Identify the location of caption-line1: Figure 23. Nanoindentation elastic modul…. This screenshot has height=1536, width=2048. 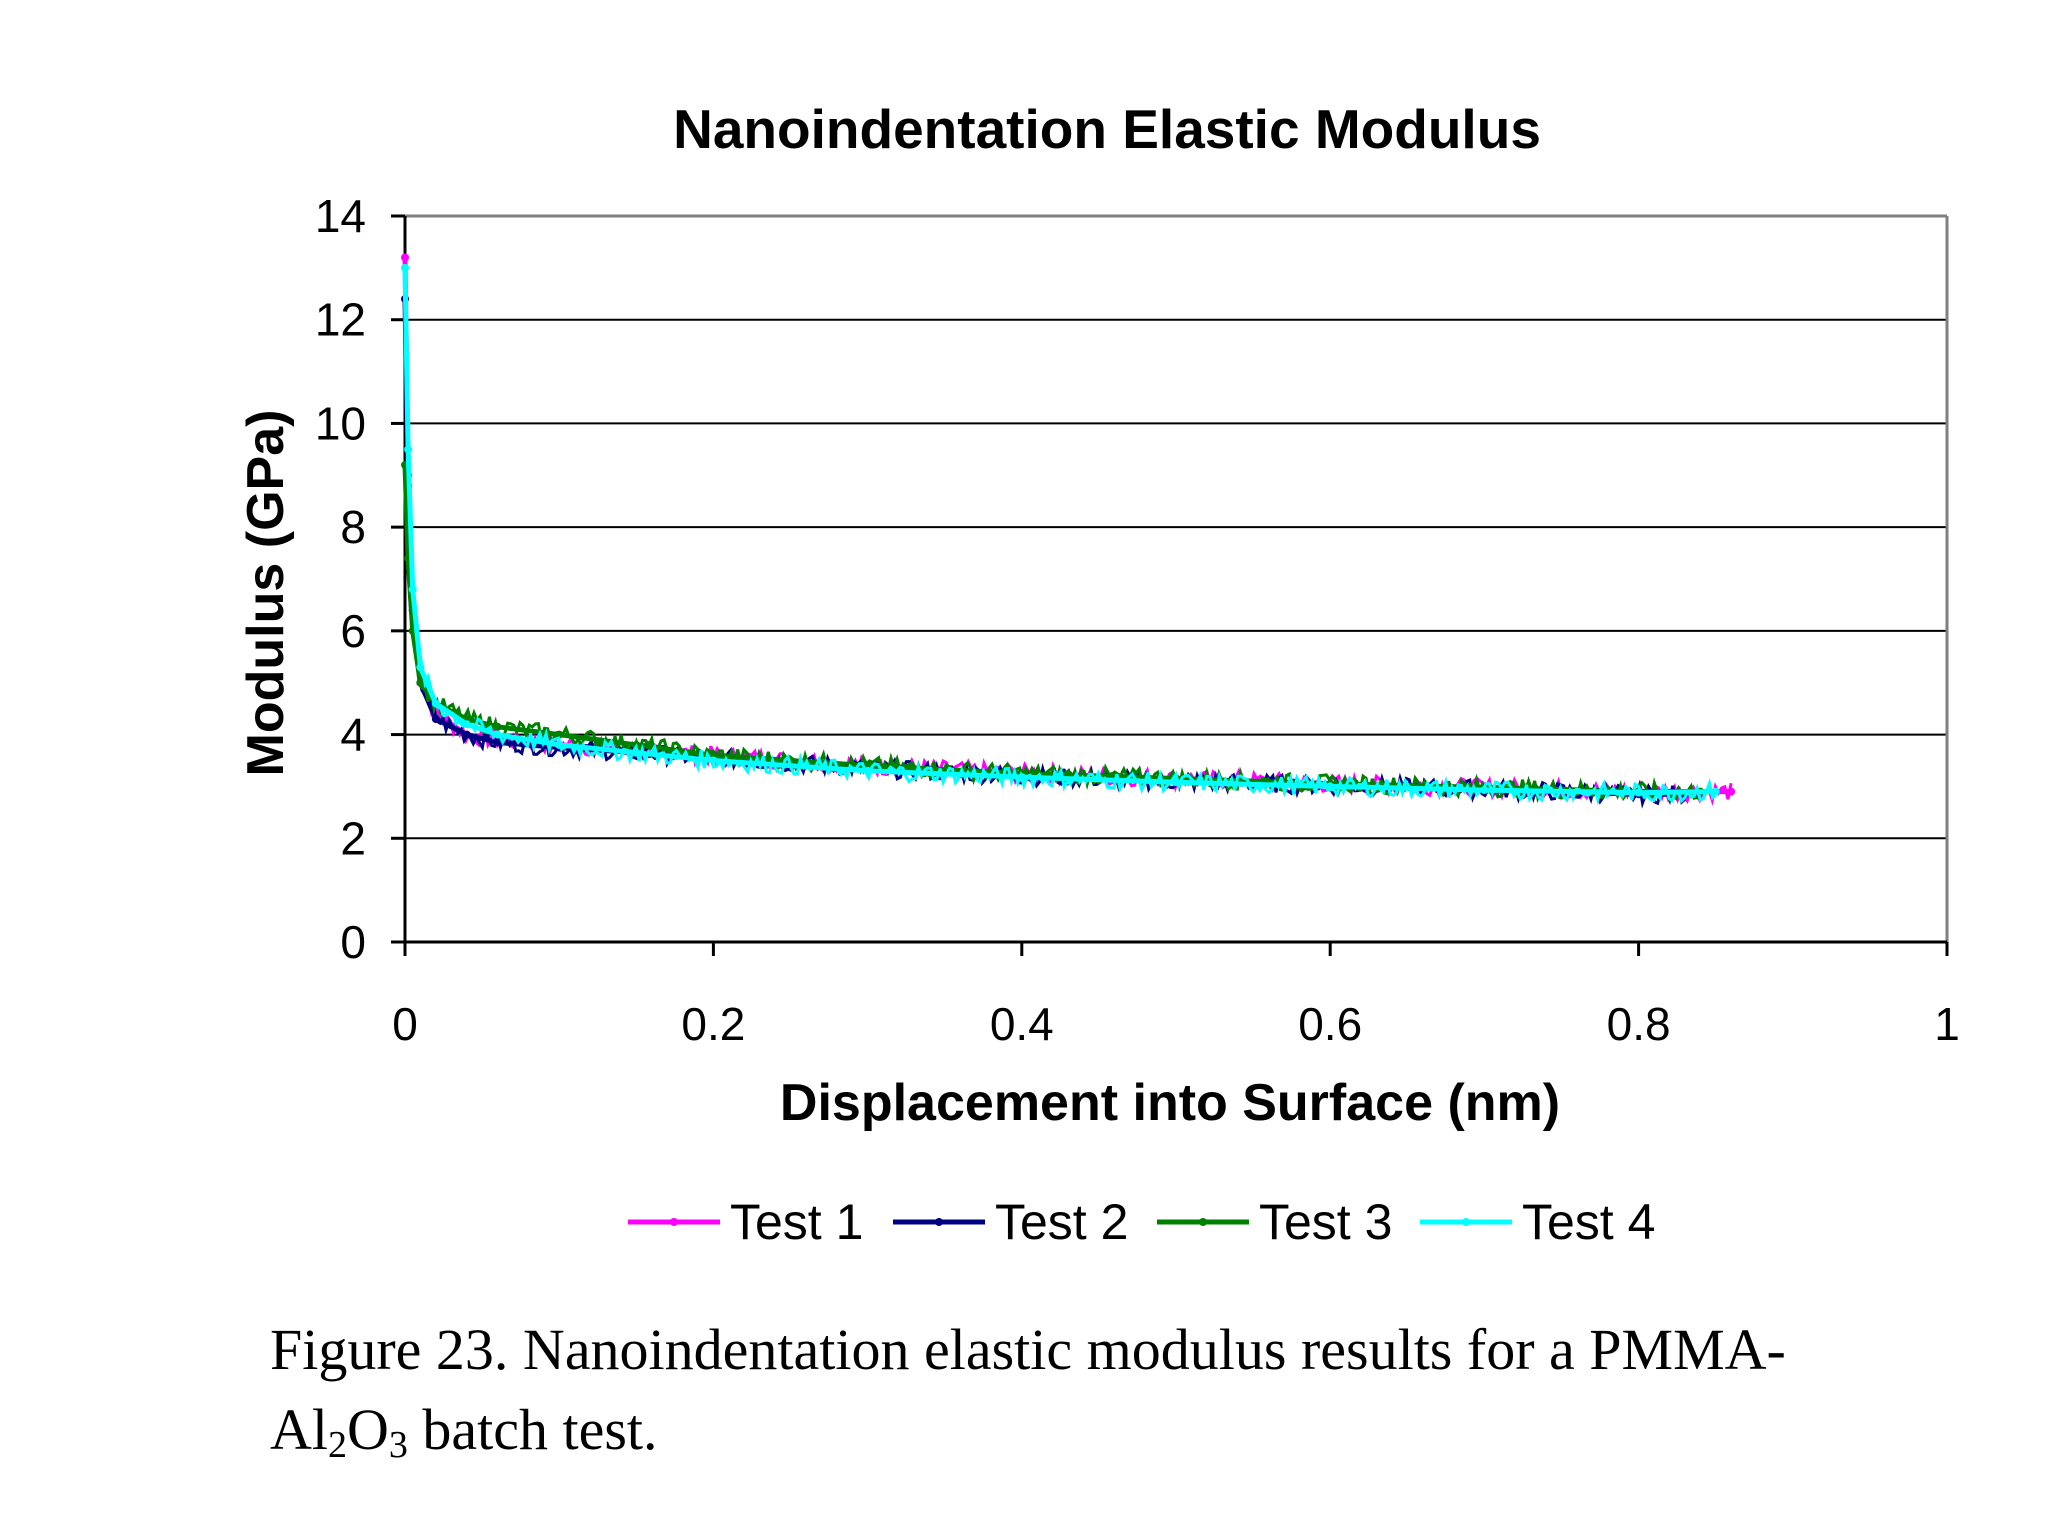
(1028, 1349).